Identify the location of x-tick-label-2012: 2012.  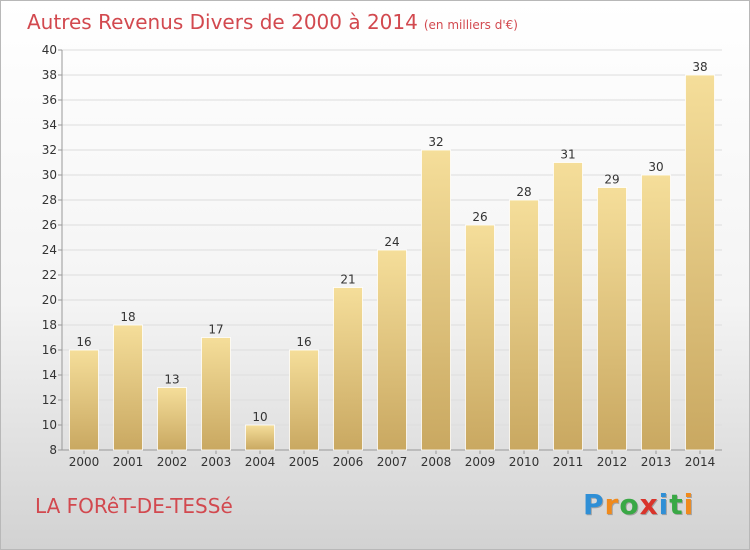
(612, 462).